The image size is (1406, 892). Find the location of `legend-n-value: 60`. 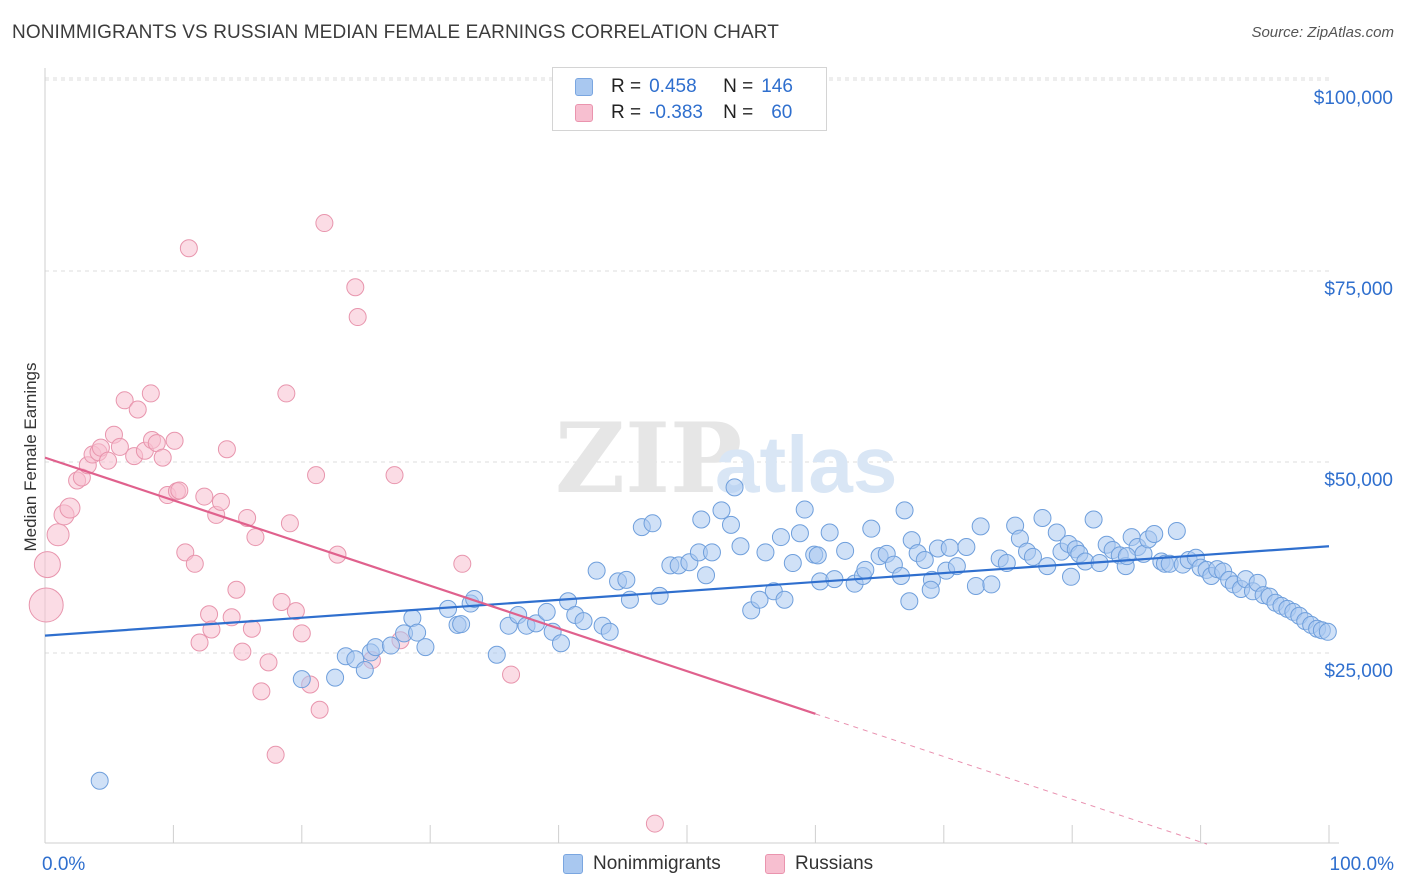

legend-n-value: 60 is located at coordinates (782, 112).